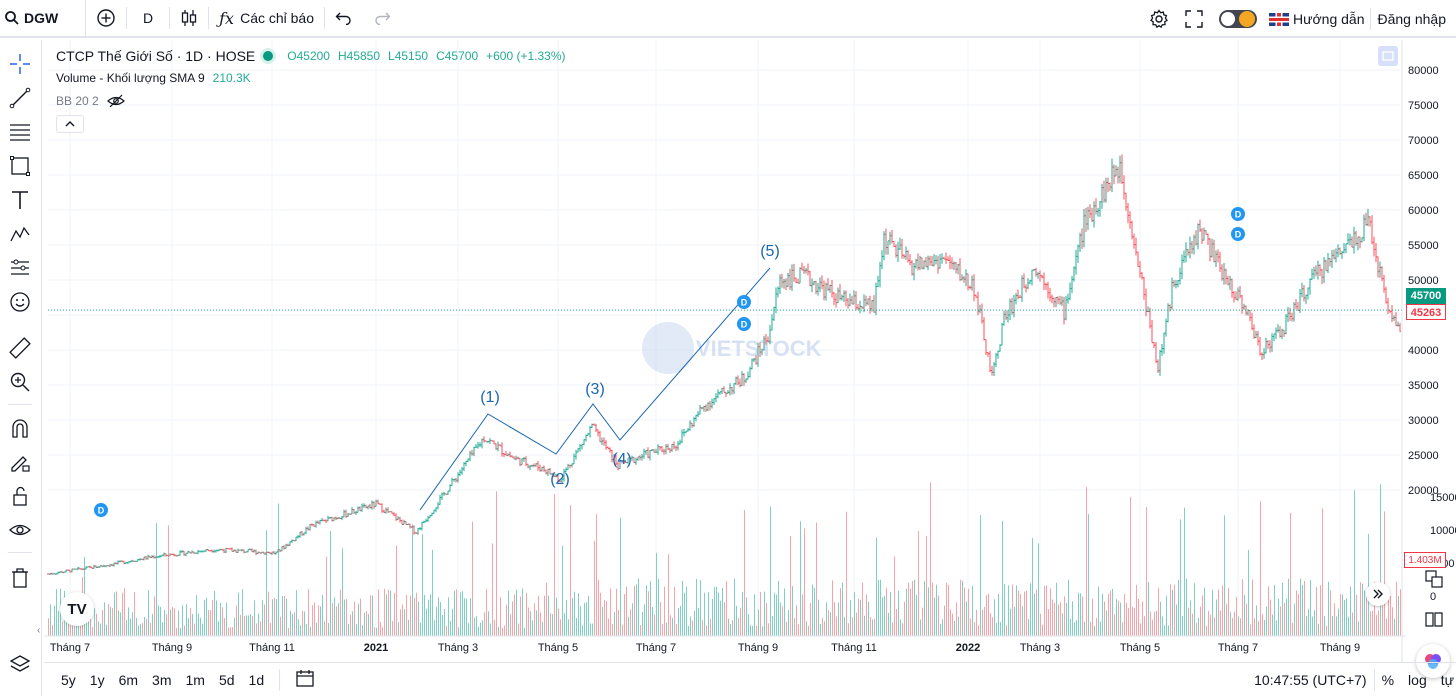 This screenshot has width=1456, height=696. I want to click on legend-bb: BB 20 2, so click(90, 101).